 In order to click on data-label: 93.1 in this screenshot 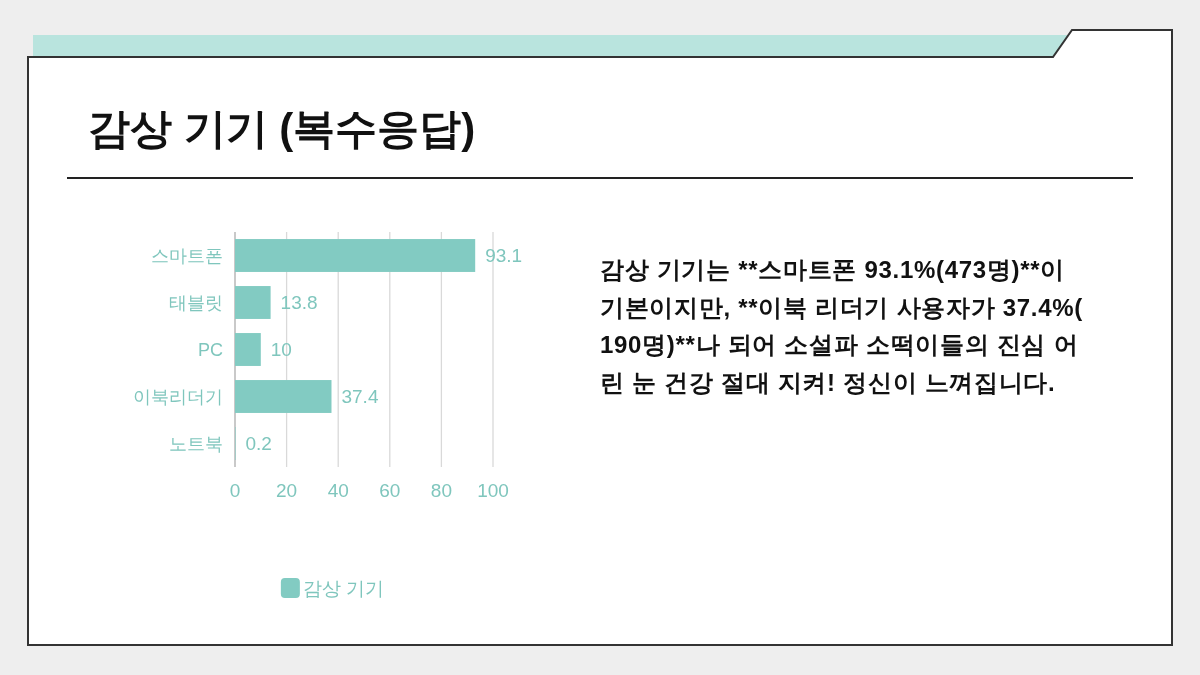, I will do `click(504, 255)`.